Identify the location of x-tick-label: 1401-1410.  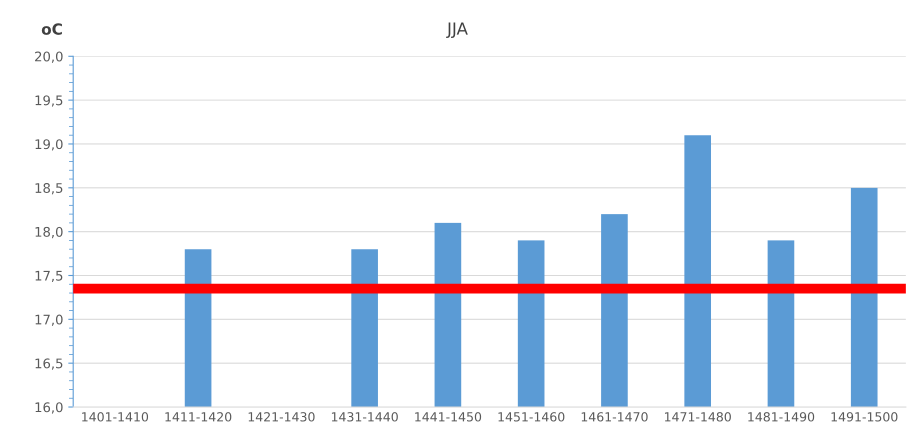
(115, 417).